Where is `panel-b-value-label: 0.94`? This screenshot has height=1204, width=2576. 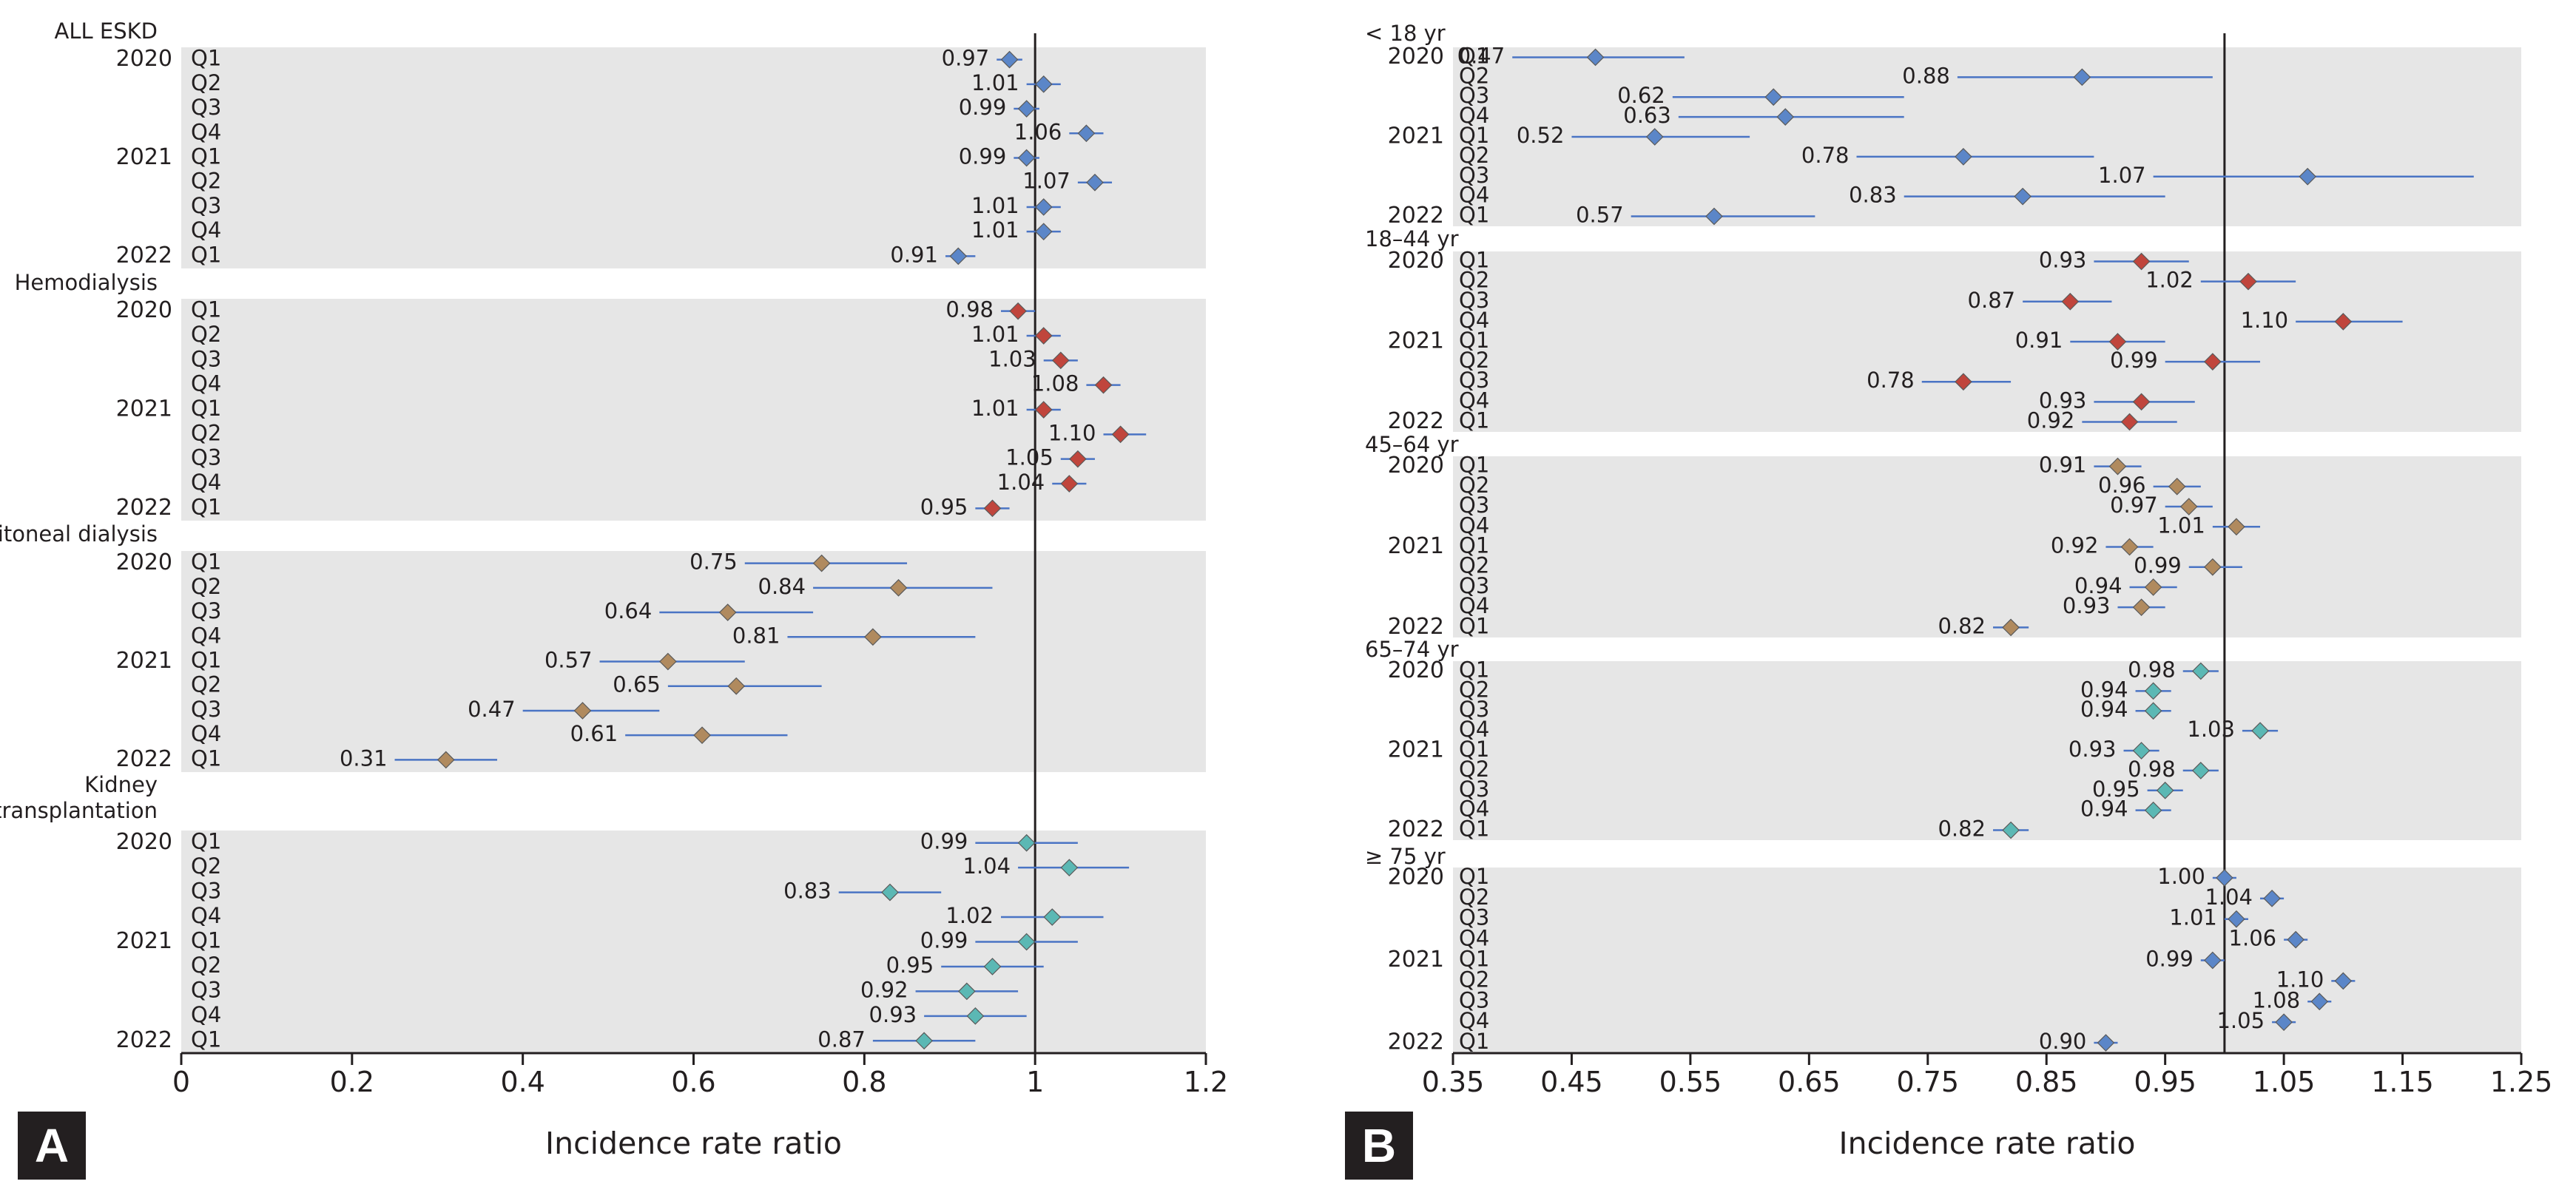
panel-b-value-label: 0.94 is located at coordinates (2104, 709).